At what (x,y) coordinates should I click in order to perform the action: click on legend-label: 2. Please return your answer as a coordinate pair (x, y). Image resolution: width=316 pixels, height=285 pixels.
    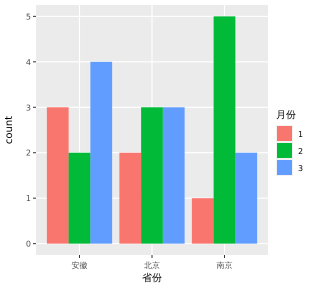
    Looking at the image, I should click on (301, 151).